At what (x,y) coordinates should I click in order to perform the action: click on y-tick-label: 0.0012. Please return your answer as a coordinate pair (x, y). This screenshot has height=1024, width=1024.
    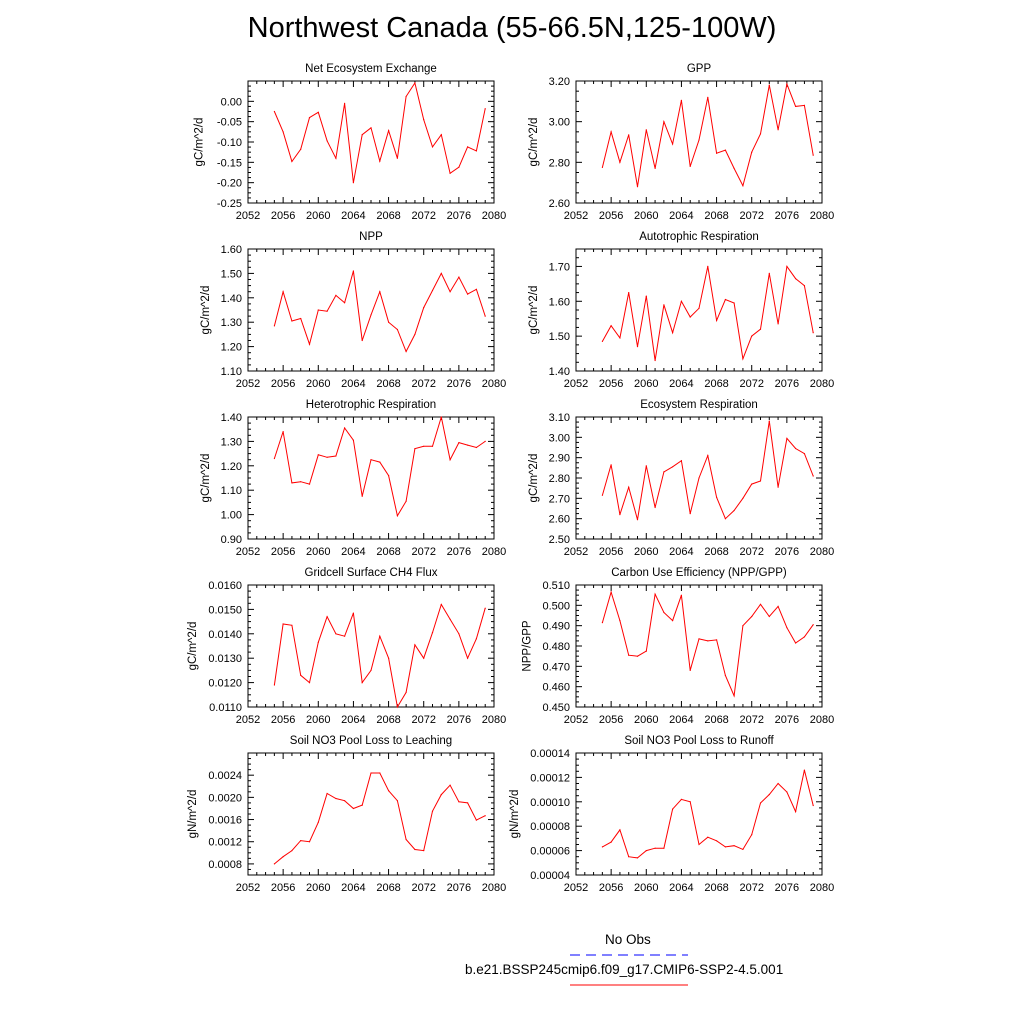
    Looking at the image, I should click on (225, 843).